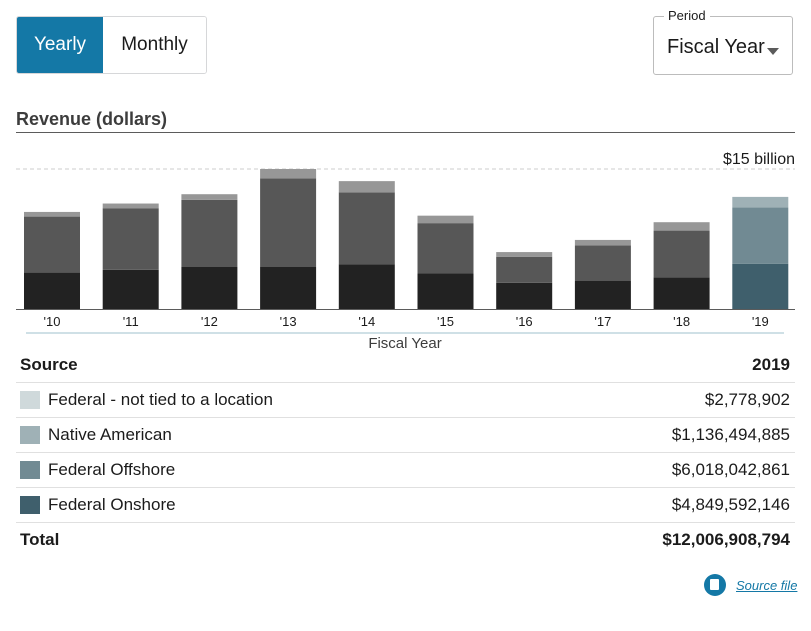 The height and width of the screenshot is (631, 811). Describe the element at coordinates (92, 119) in the screenshot. I see `section-title: Revenue (dollars)` at that location.